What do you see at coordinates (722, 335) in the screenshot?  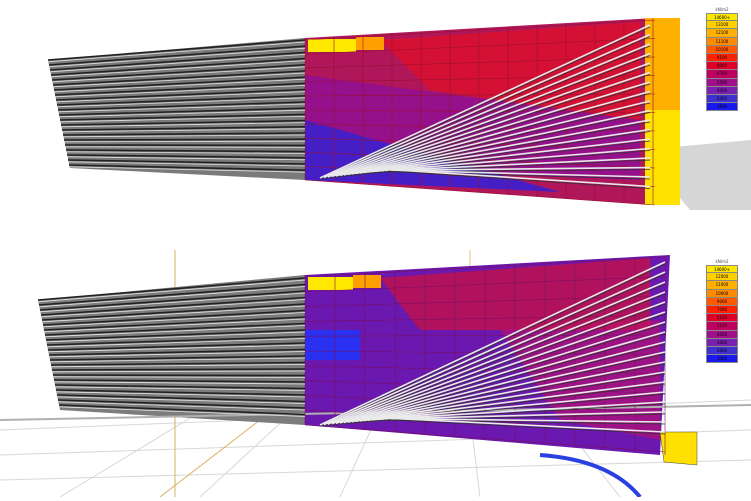 I see `bottom-legend-entry: 4200` at bounding box center [722, 335].